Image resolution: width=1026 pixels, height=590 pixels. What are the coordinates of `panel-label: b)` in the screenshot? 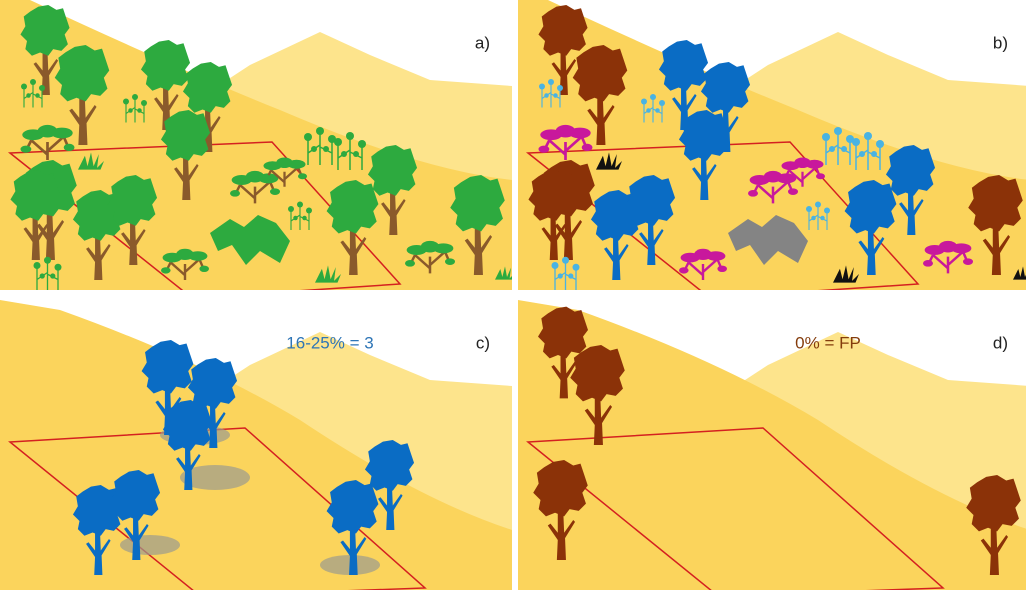 It's located at (1000, 42).